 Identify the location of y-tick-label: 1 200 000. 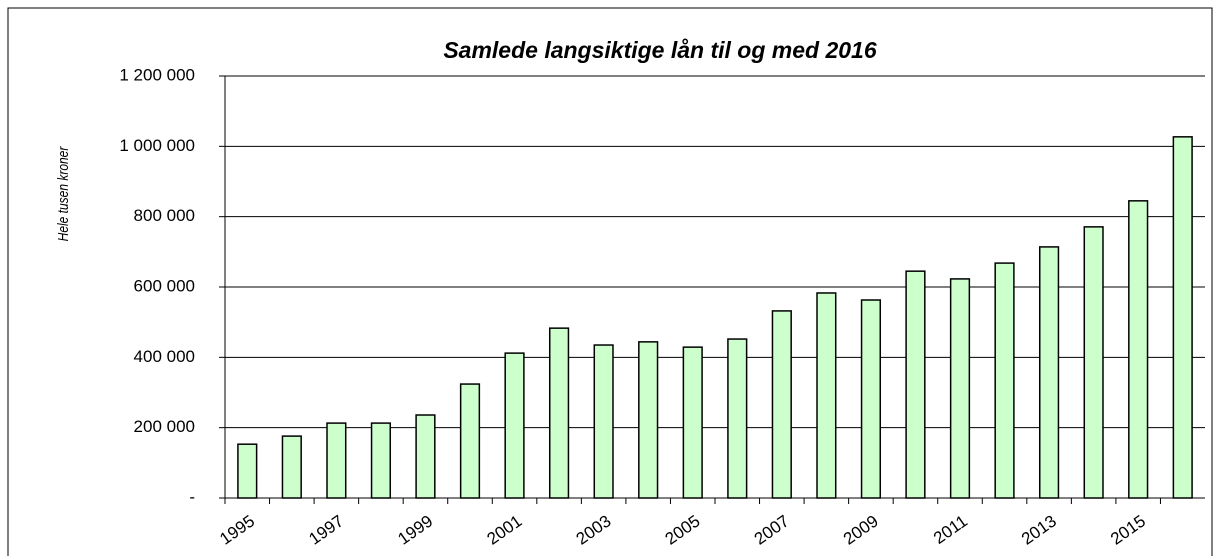
(157, 74).